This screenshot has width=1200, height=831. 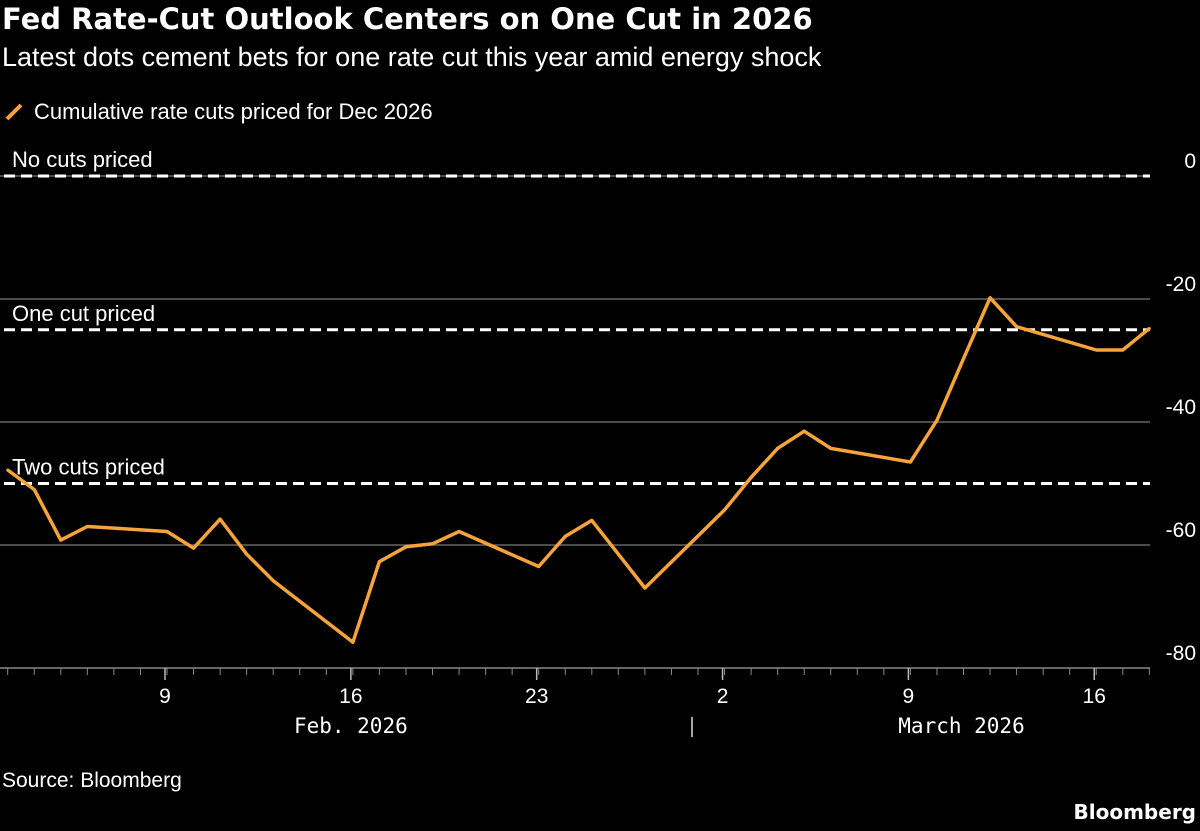 What do you see at coordinates (961, 726) in the screenshot?
I see `month-label: March 2026` at bounding box center [961, 726].